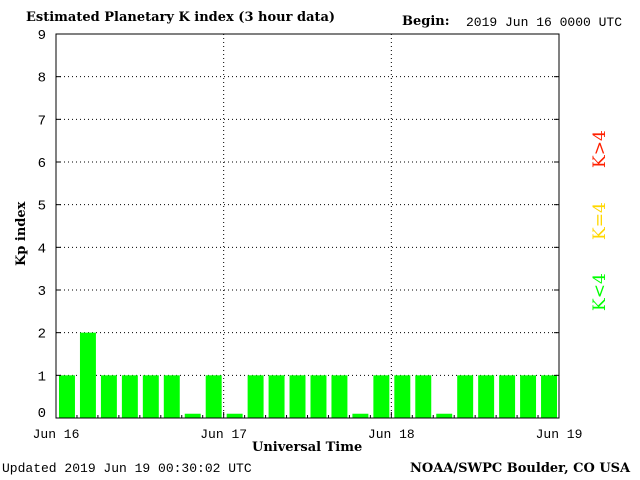  I want to click on y-tick-label: 5, so click(42, 207).